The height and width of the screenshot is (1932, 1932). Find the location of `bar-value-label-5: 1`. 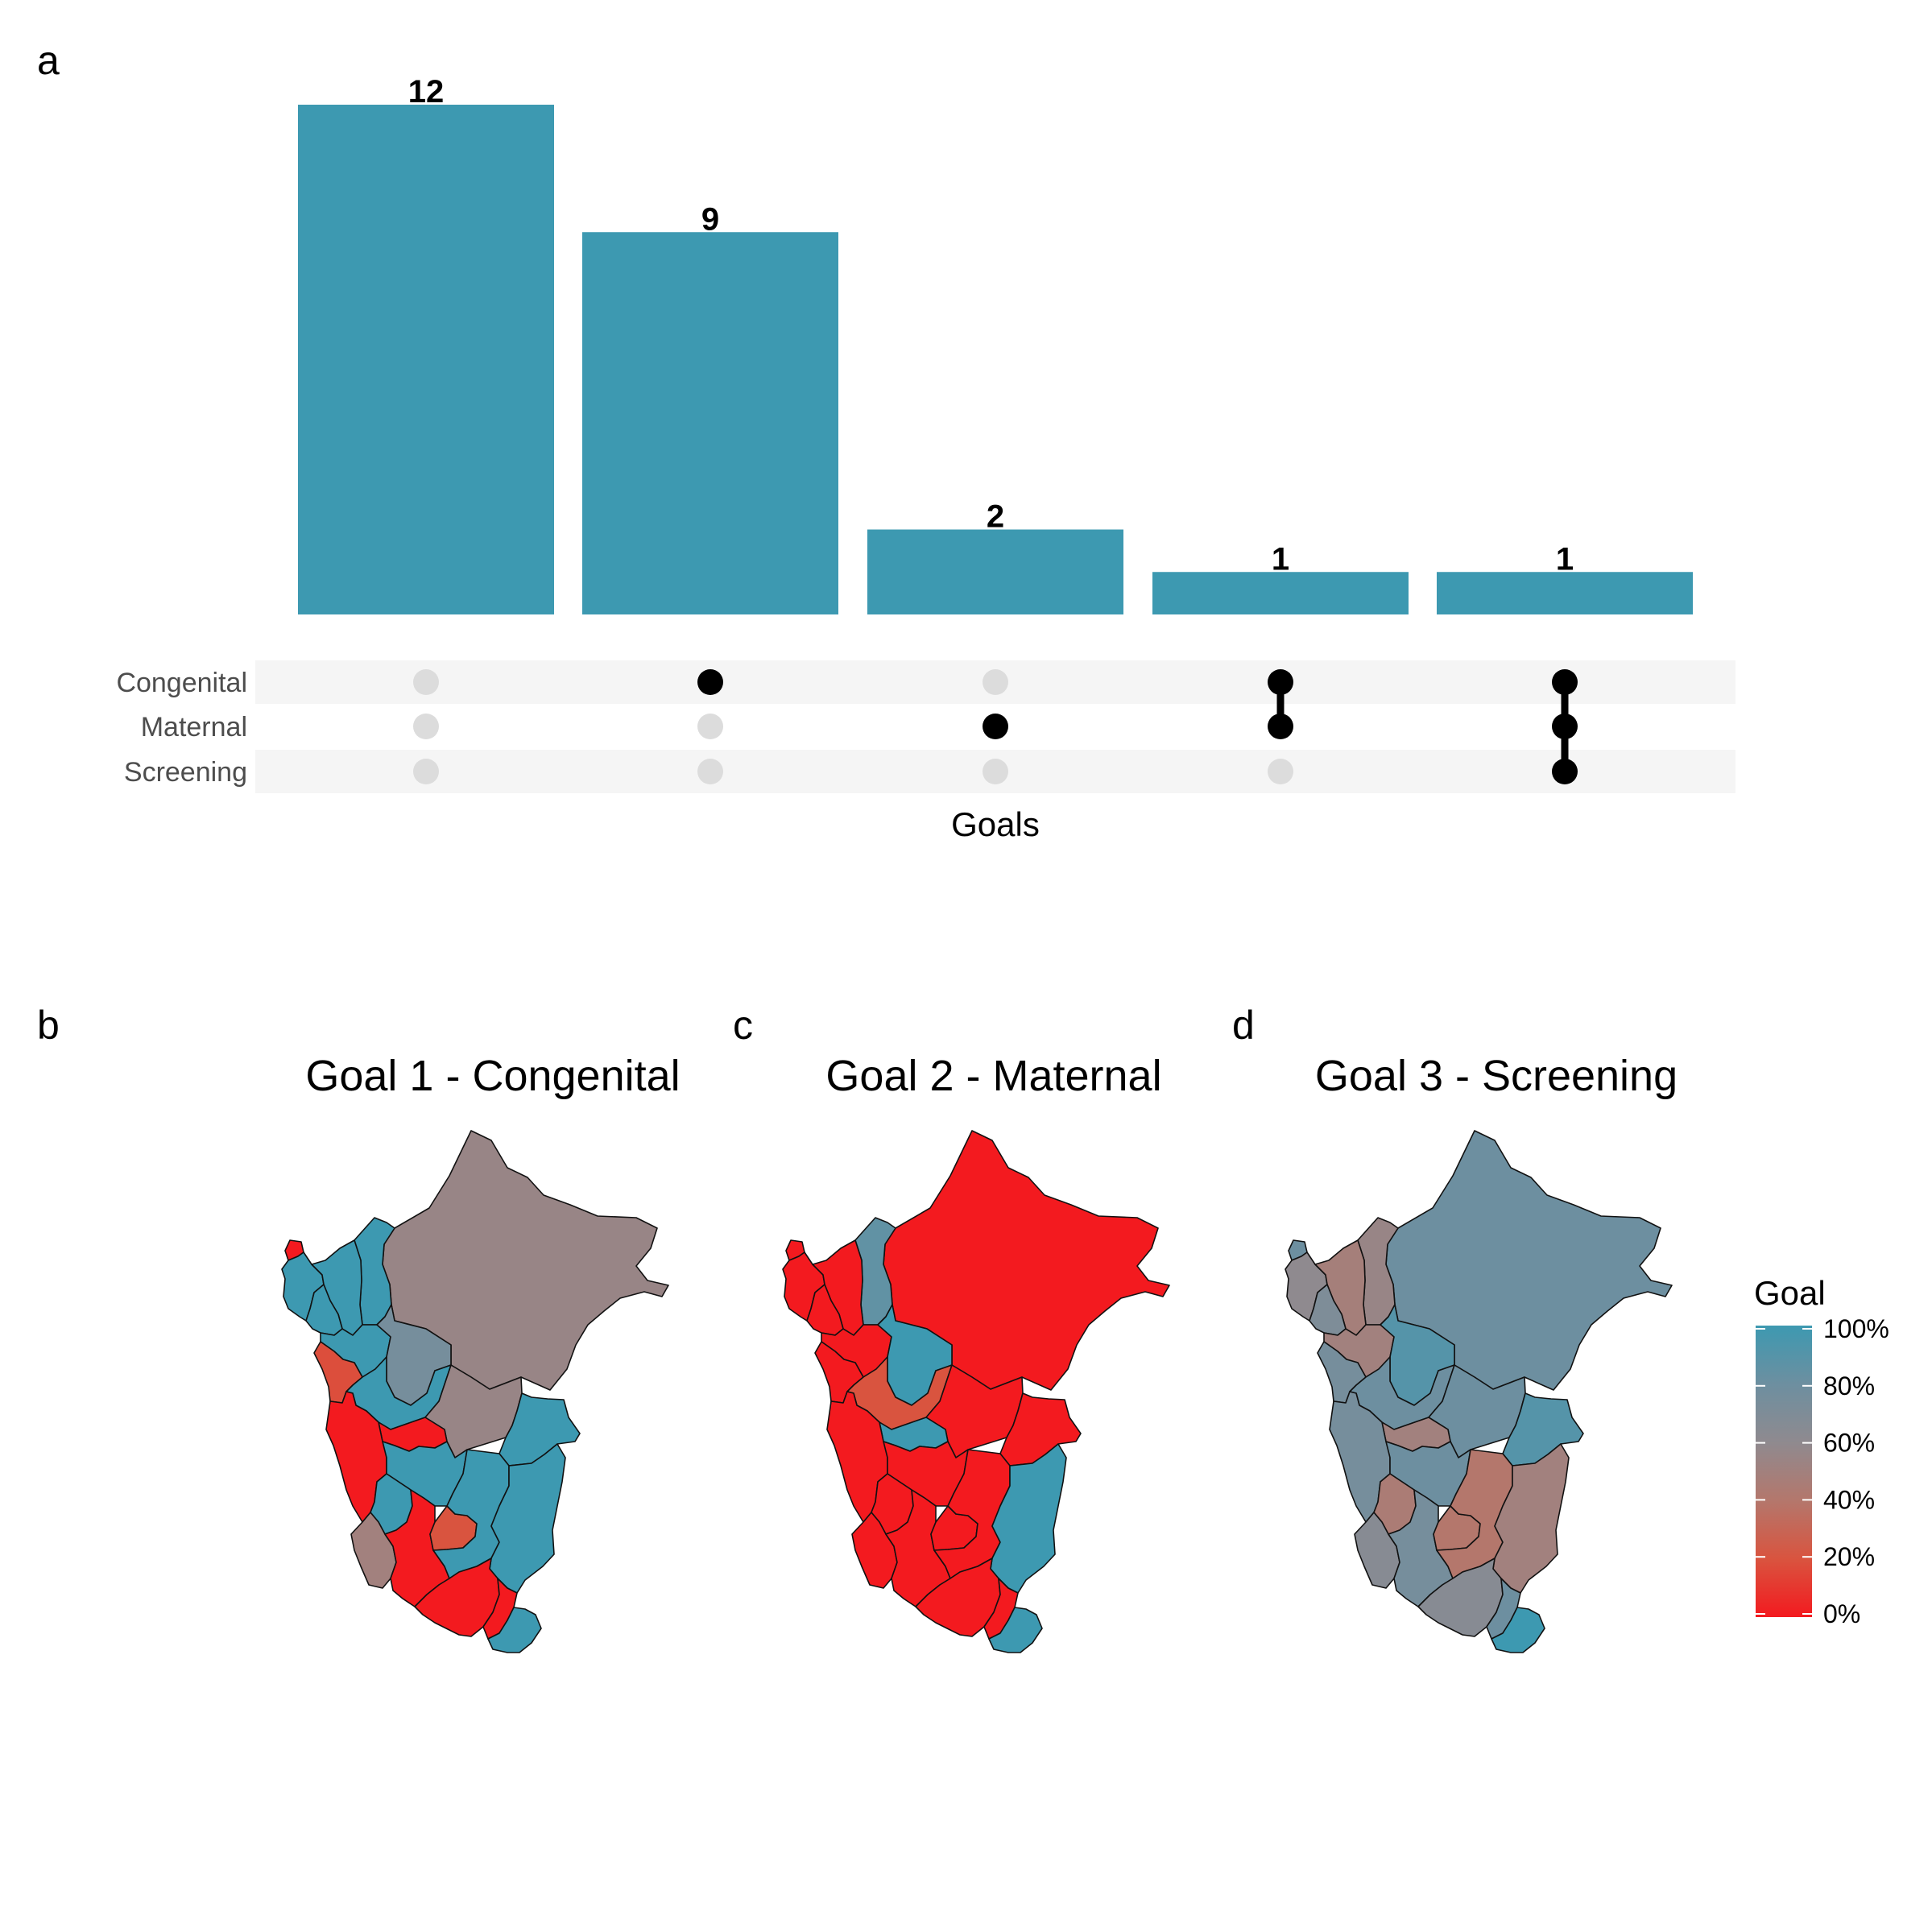

bar-value-label-5: 1 is located at coordinates (1565, 559).